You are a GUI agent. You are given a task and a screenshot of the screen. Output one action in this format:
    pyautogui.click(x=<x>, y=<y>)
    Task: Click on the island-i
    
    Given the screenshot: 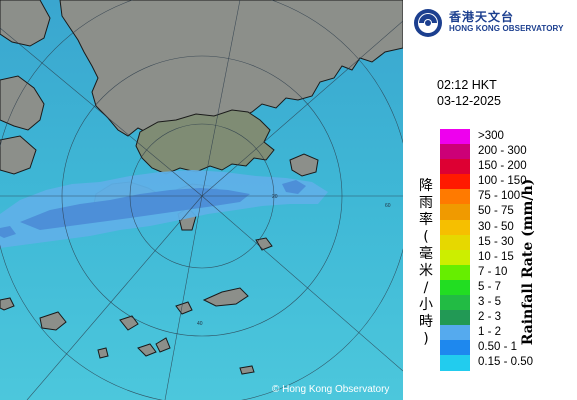 What is the action you would take?
    pyautogui.click(x=247, y=370)
    